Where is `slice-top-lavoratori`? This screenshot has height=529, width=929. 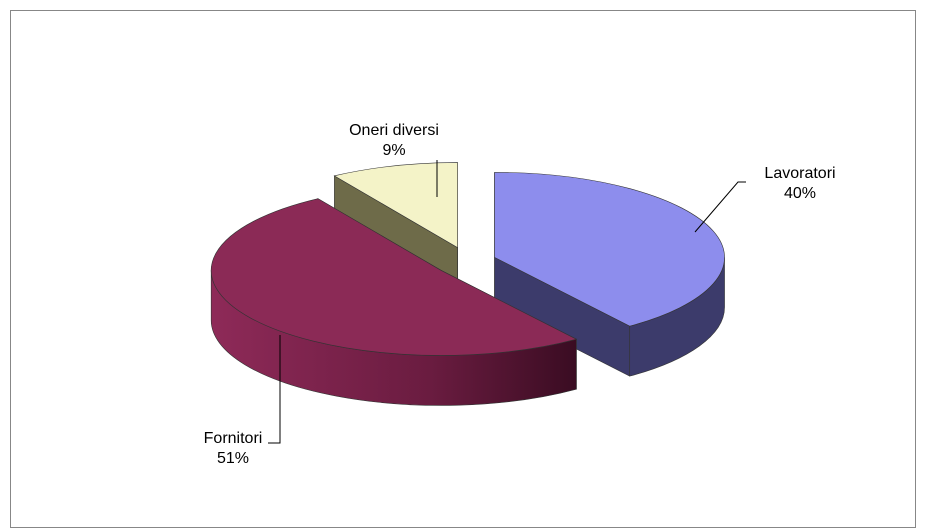 slice-top-lavoratori is located at coordinates (609, 249).